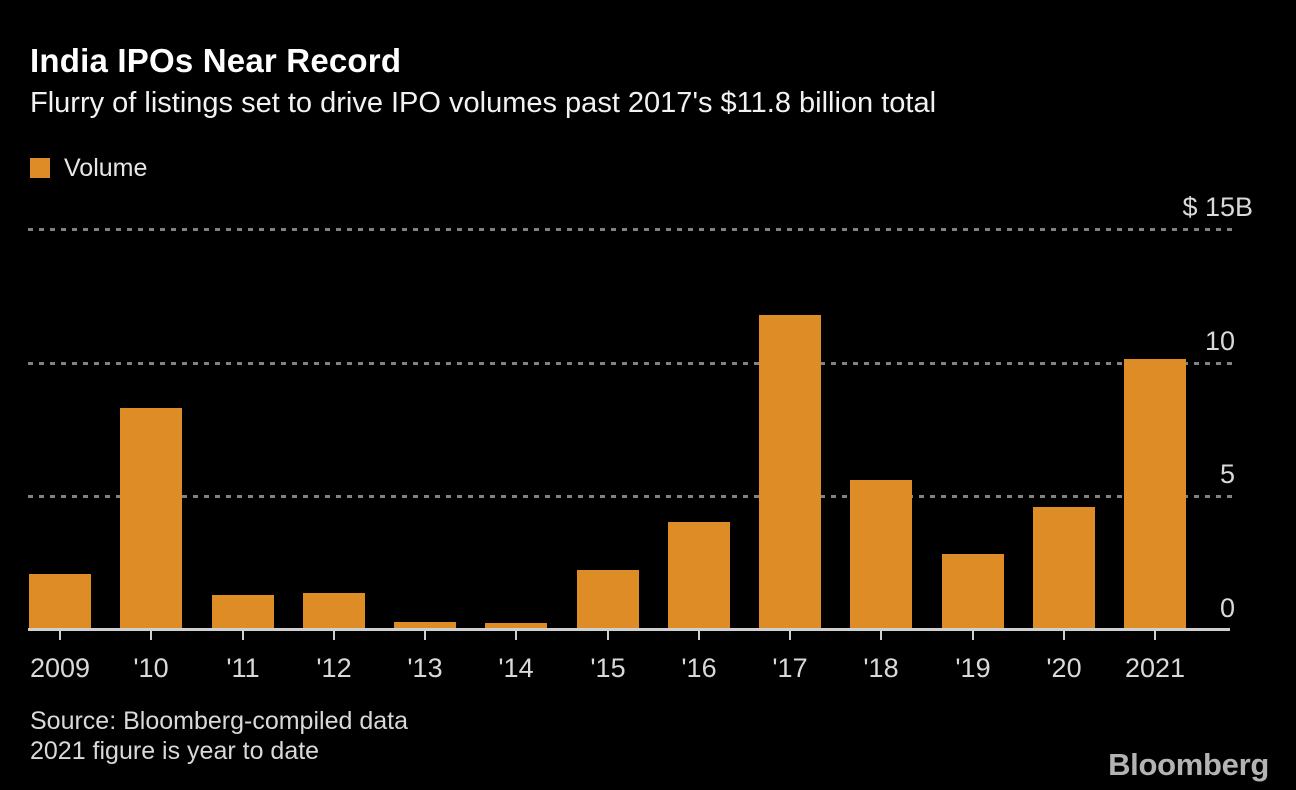 The width and height of the screenshot is (1296, 790). What do you see at coordinates (699, 668) in the screenshot?
I see `x-axis-label-16: '16` at bounding box center [699, 668].